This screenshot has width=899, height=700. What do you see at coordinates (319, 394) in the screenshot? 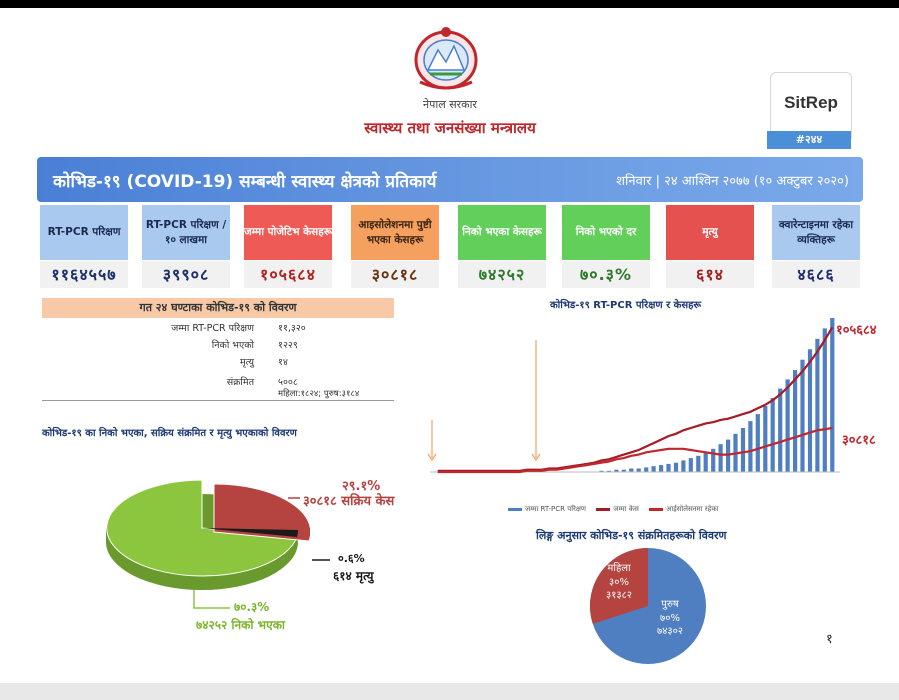
I see `infected-breakdown: महिला:१८२४; पुरुष:३१८४` at bounding box center [319, 394].